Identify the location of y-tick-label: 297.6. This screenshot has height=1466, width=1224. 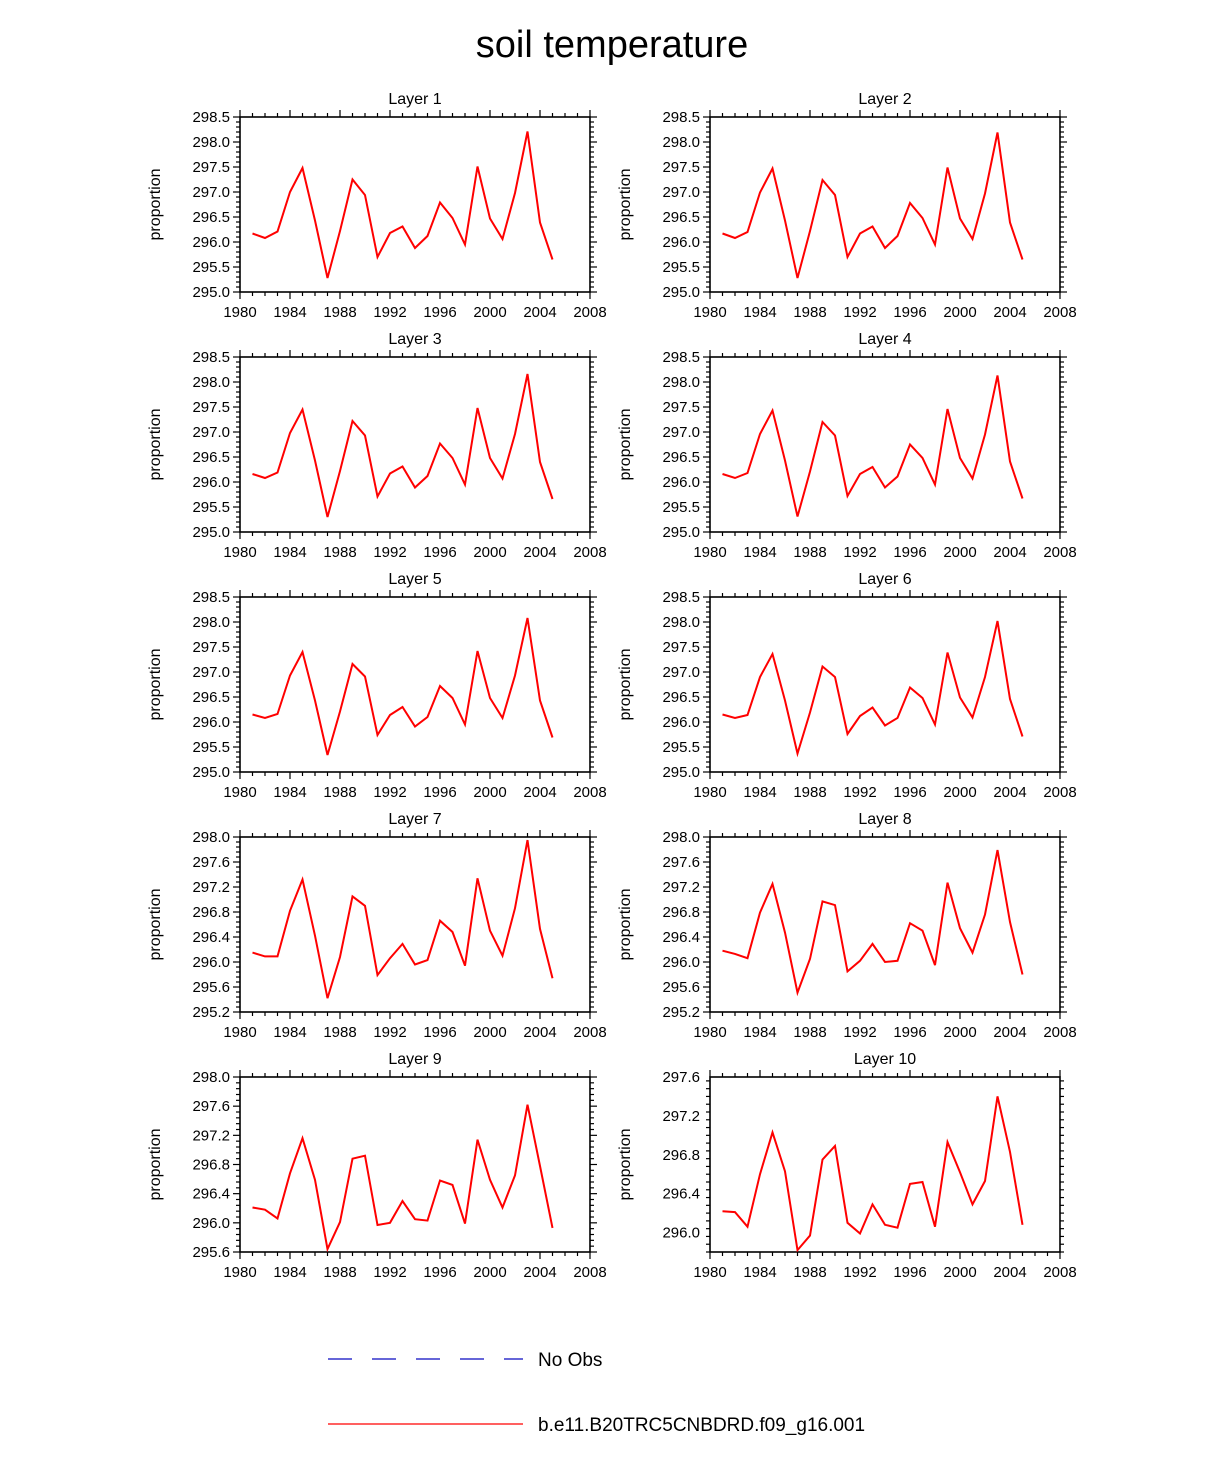
(211, 1106).